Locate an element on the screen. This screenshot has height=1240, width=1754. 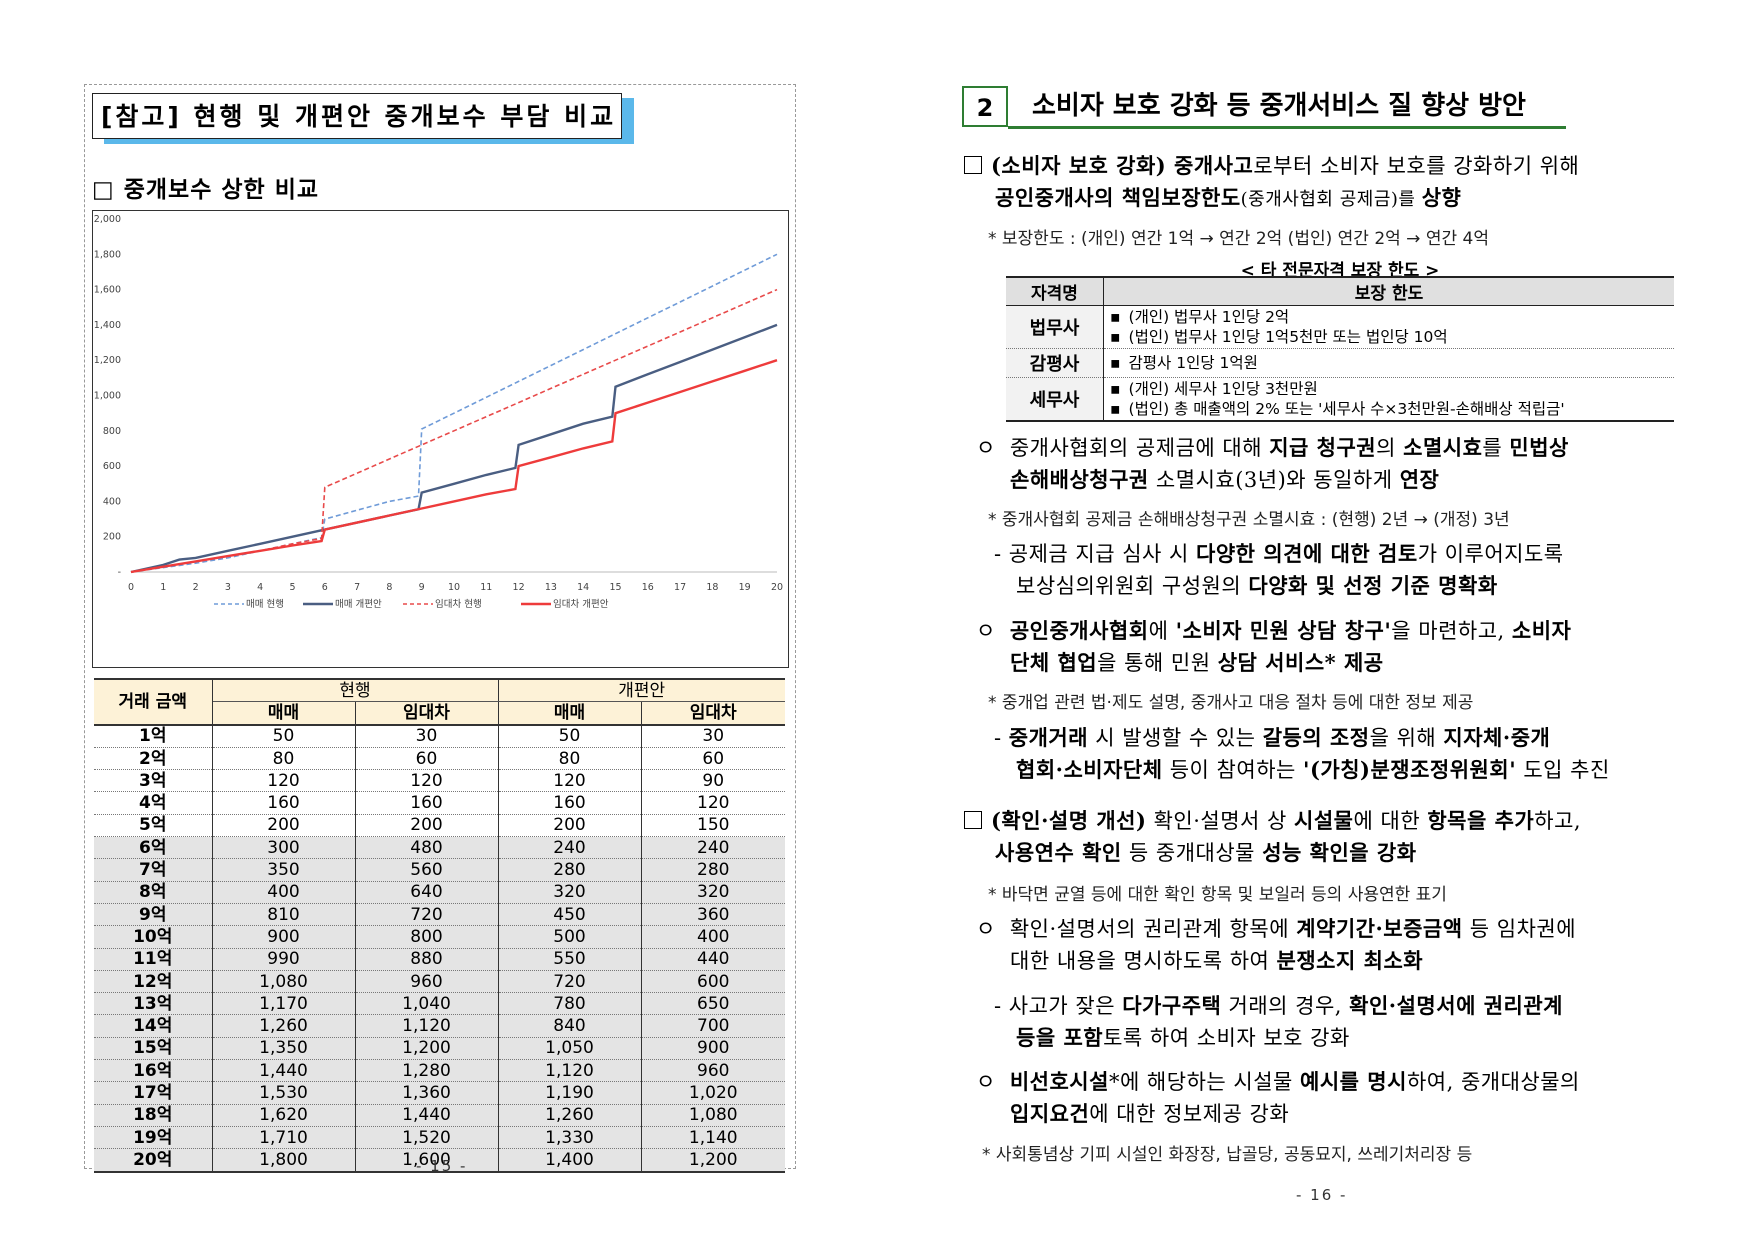
row-value-cur-lease: 720 is located at coordinates (426, 915).